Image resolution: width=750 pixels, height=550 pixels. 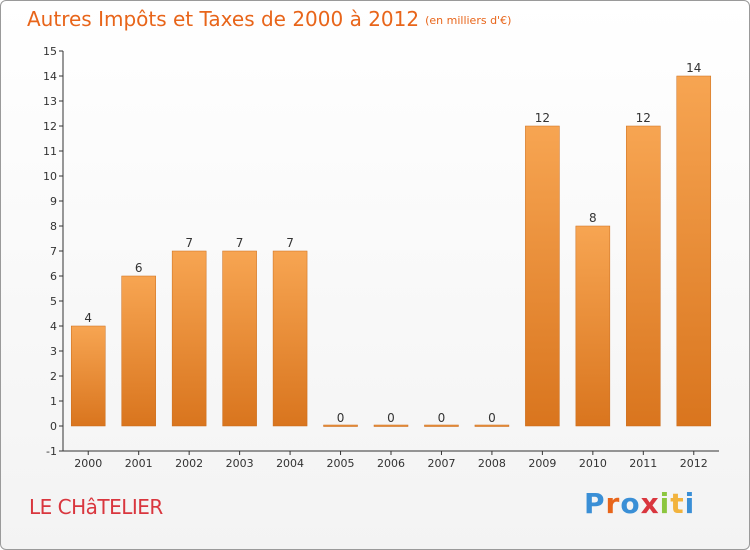 I want to click on chart-unit: (en milliers d'€), so click(x=468, y=20).